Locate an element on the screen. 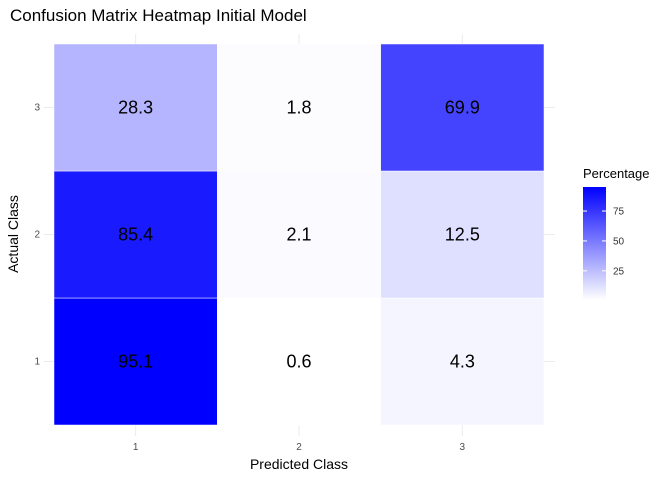 The image size is (672, 480). cell-label-actual-1-pred-3: 4.3 is located at coordinates (462, 362).